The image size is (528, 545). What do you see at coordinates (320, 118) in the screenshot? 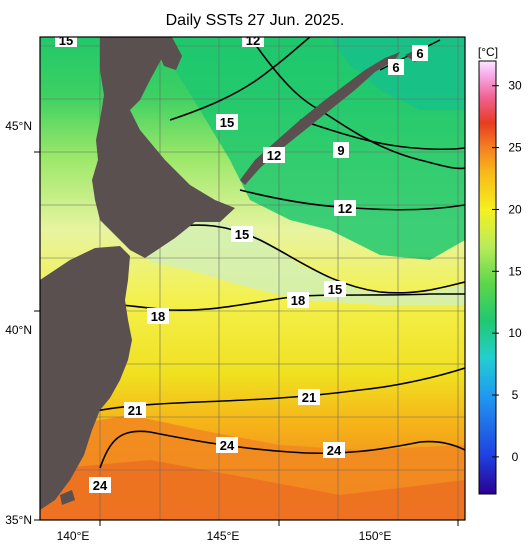
I see `kuril-islands` at bounding box center [320, 118].